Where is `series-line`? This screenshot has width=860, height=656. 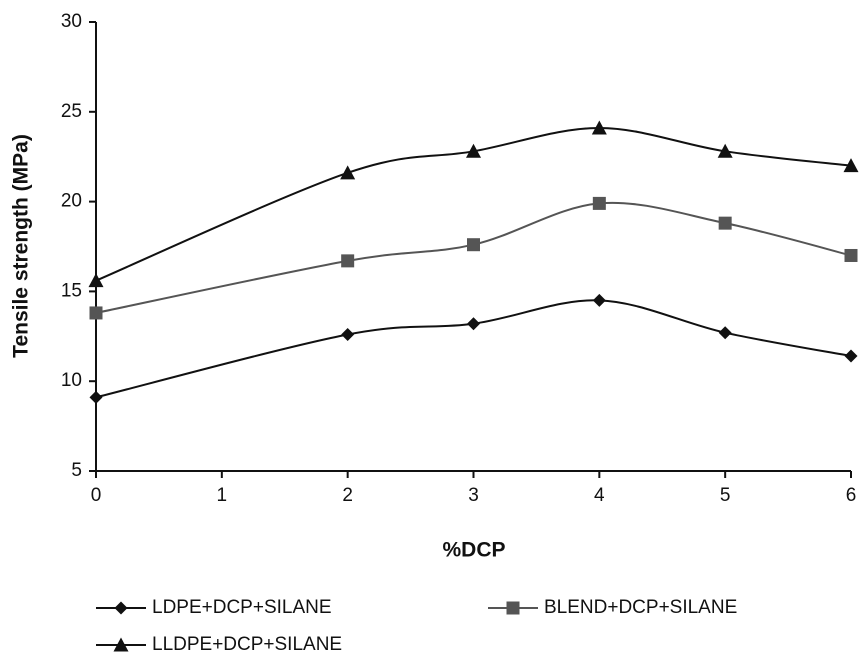
series-line is located at coordinates (473, 349).